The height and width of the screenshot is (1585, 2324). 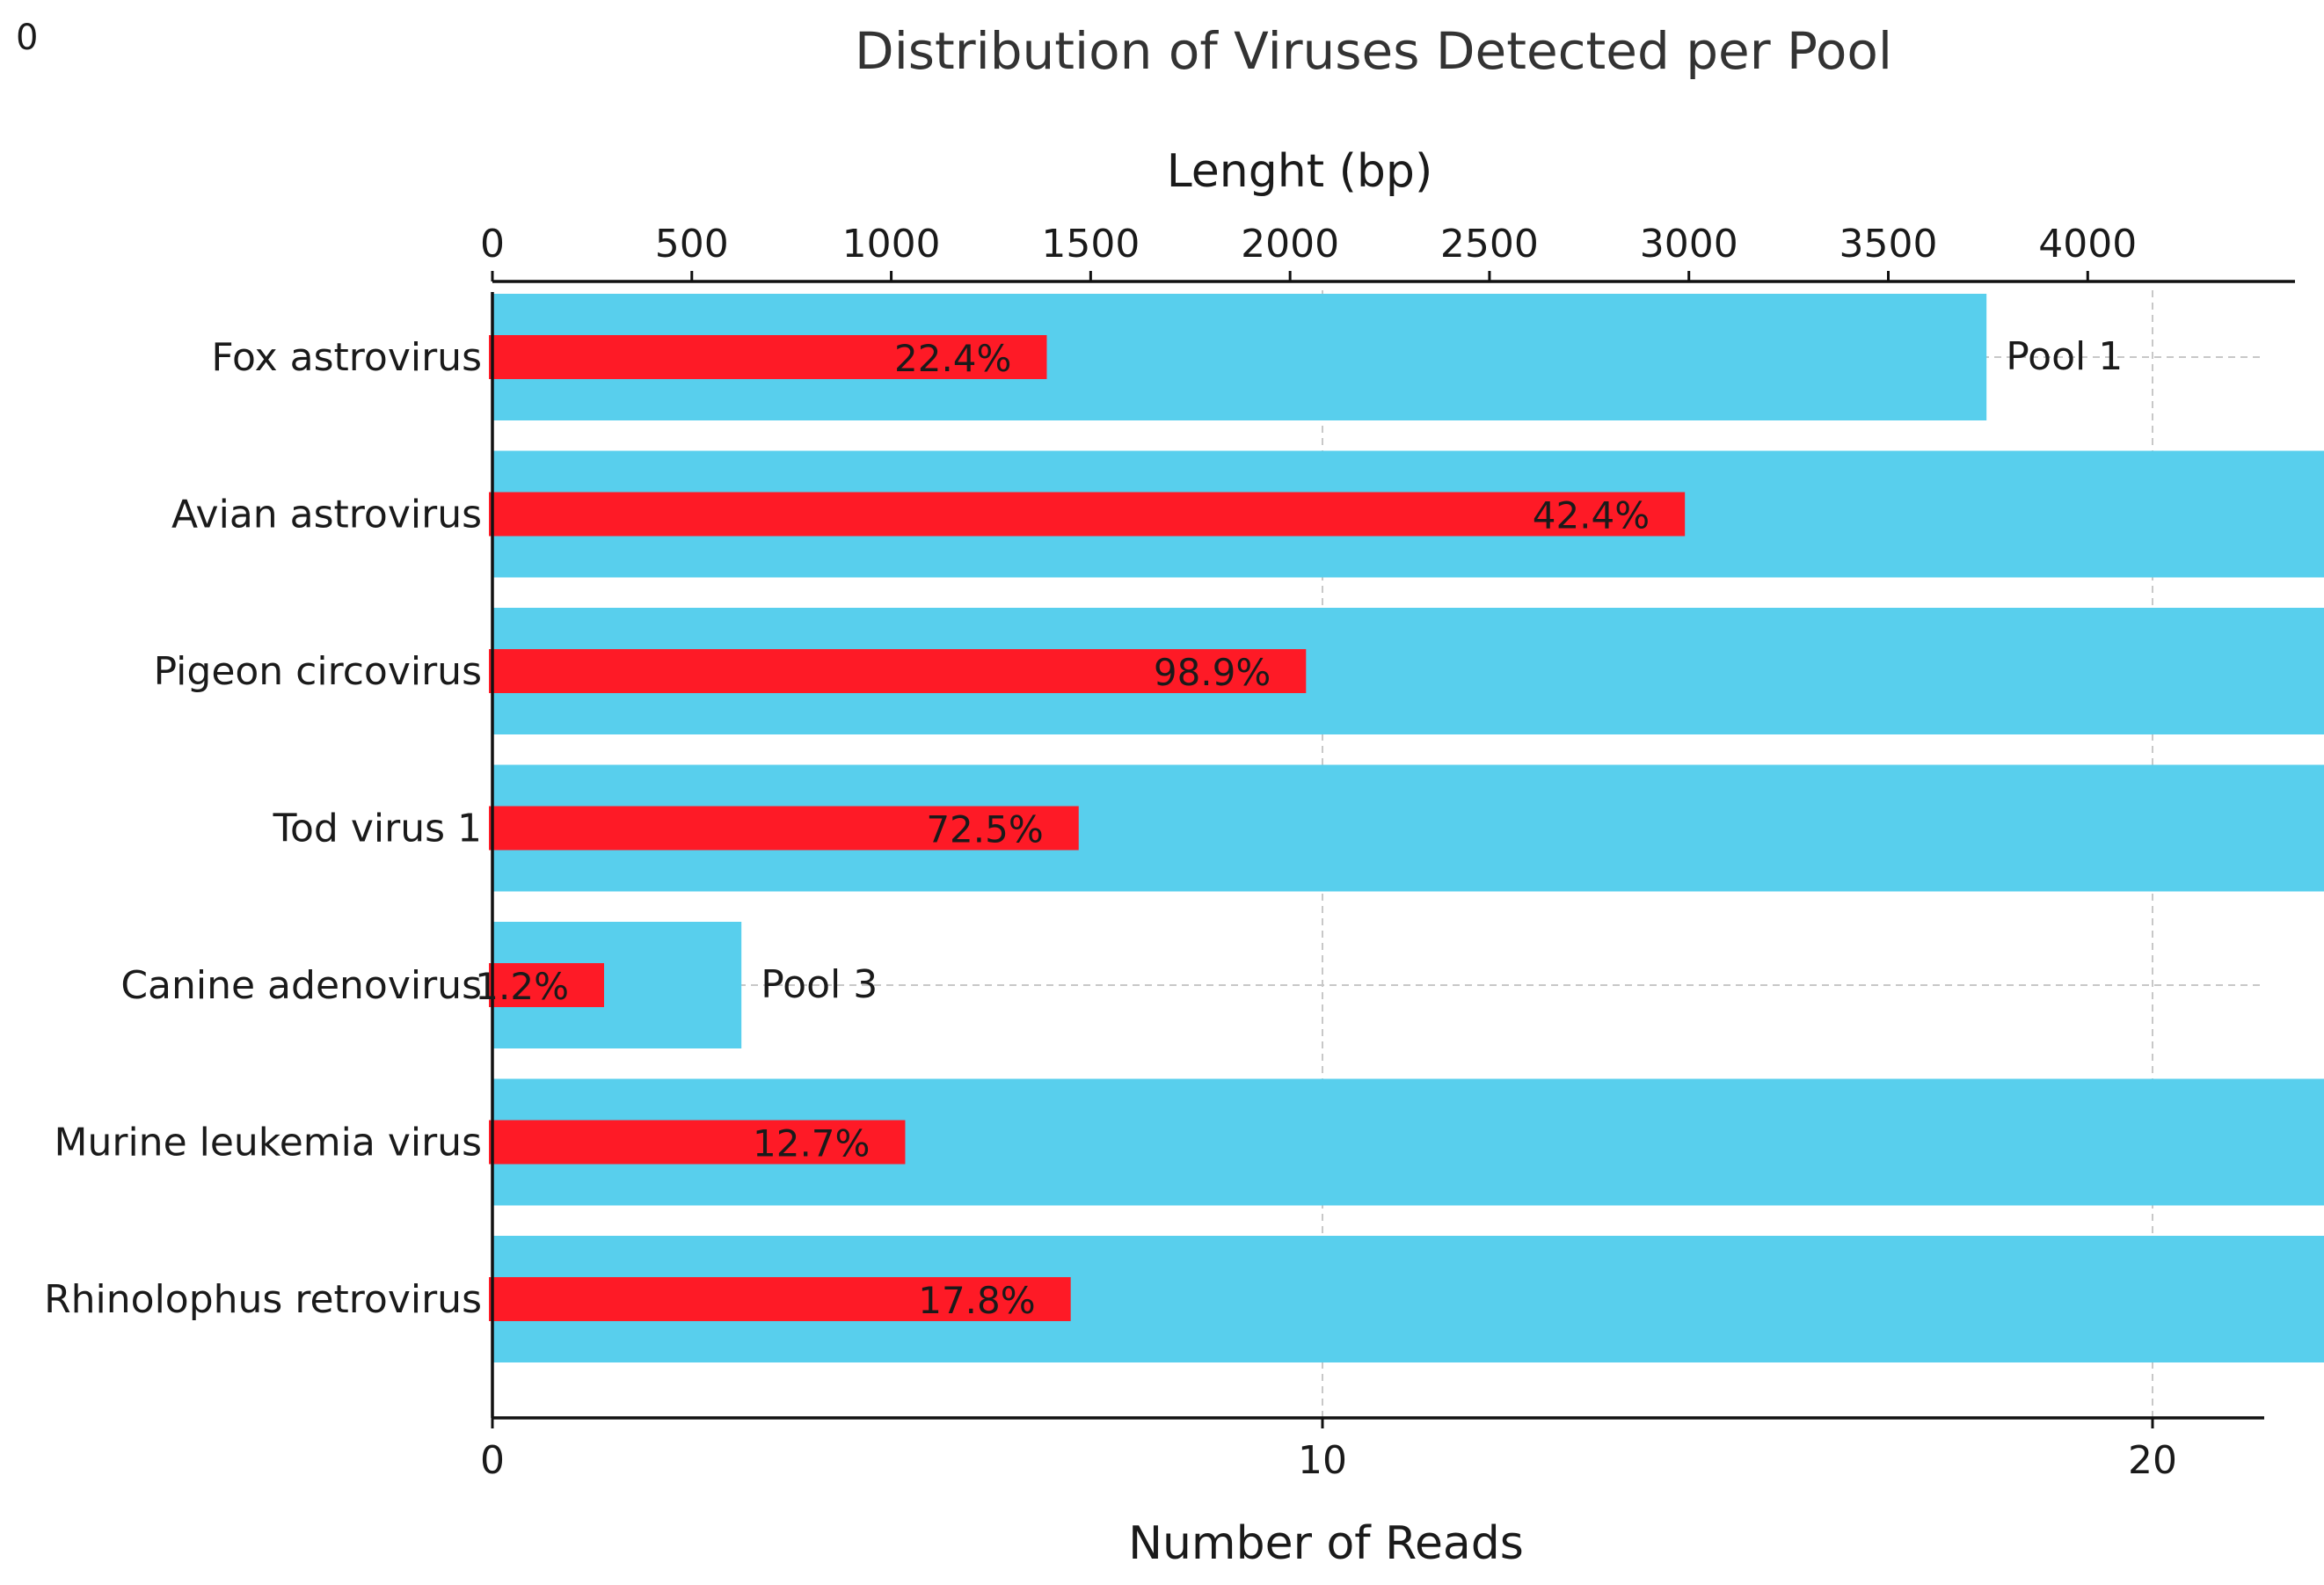 I want to click on percentage-label: 17.8%, so click(x=977, y=1300).